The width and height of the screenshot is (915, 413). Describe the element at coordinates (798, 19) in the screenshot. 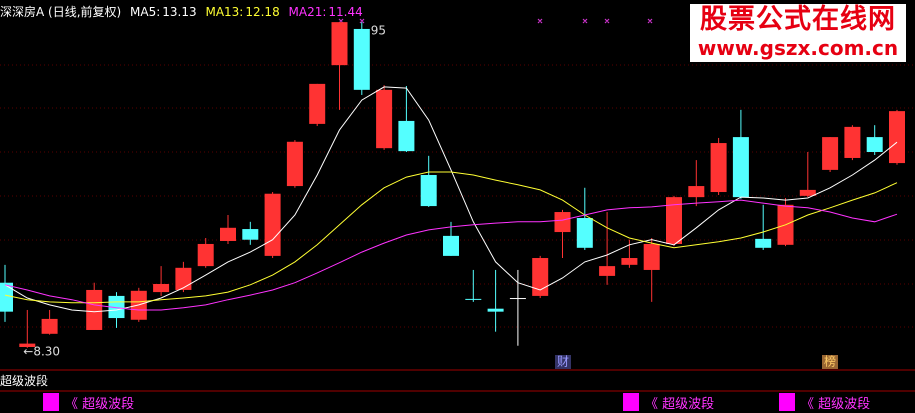

I see `watermark-title: 股票公式在线网` at that location.